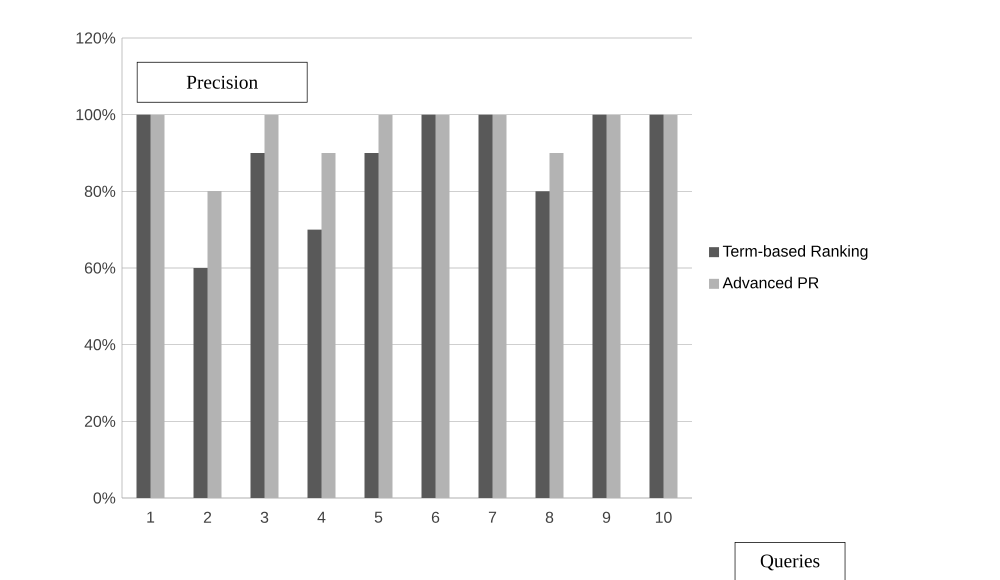 This screenshot has width=1000, height=580. I want to click on x-tick-label: 1, so click(150, 517).